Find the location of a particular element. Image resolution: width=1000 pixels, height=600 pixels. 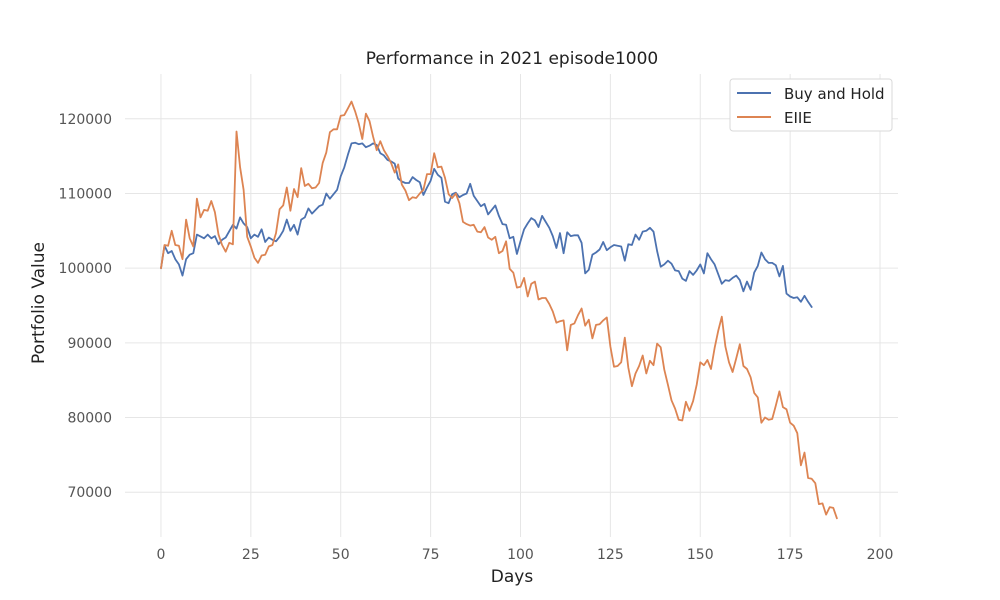

x-tick-label: 50 is located at coordinates (341, 555).